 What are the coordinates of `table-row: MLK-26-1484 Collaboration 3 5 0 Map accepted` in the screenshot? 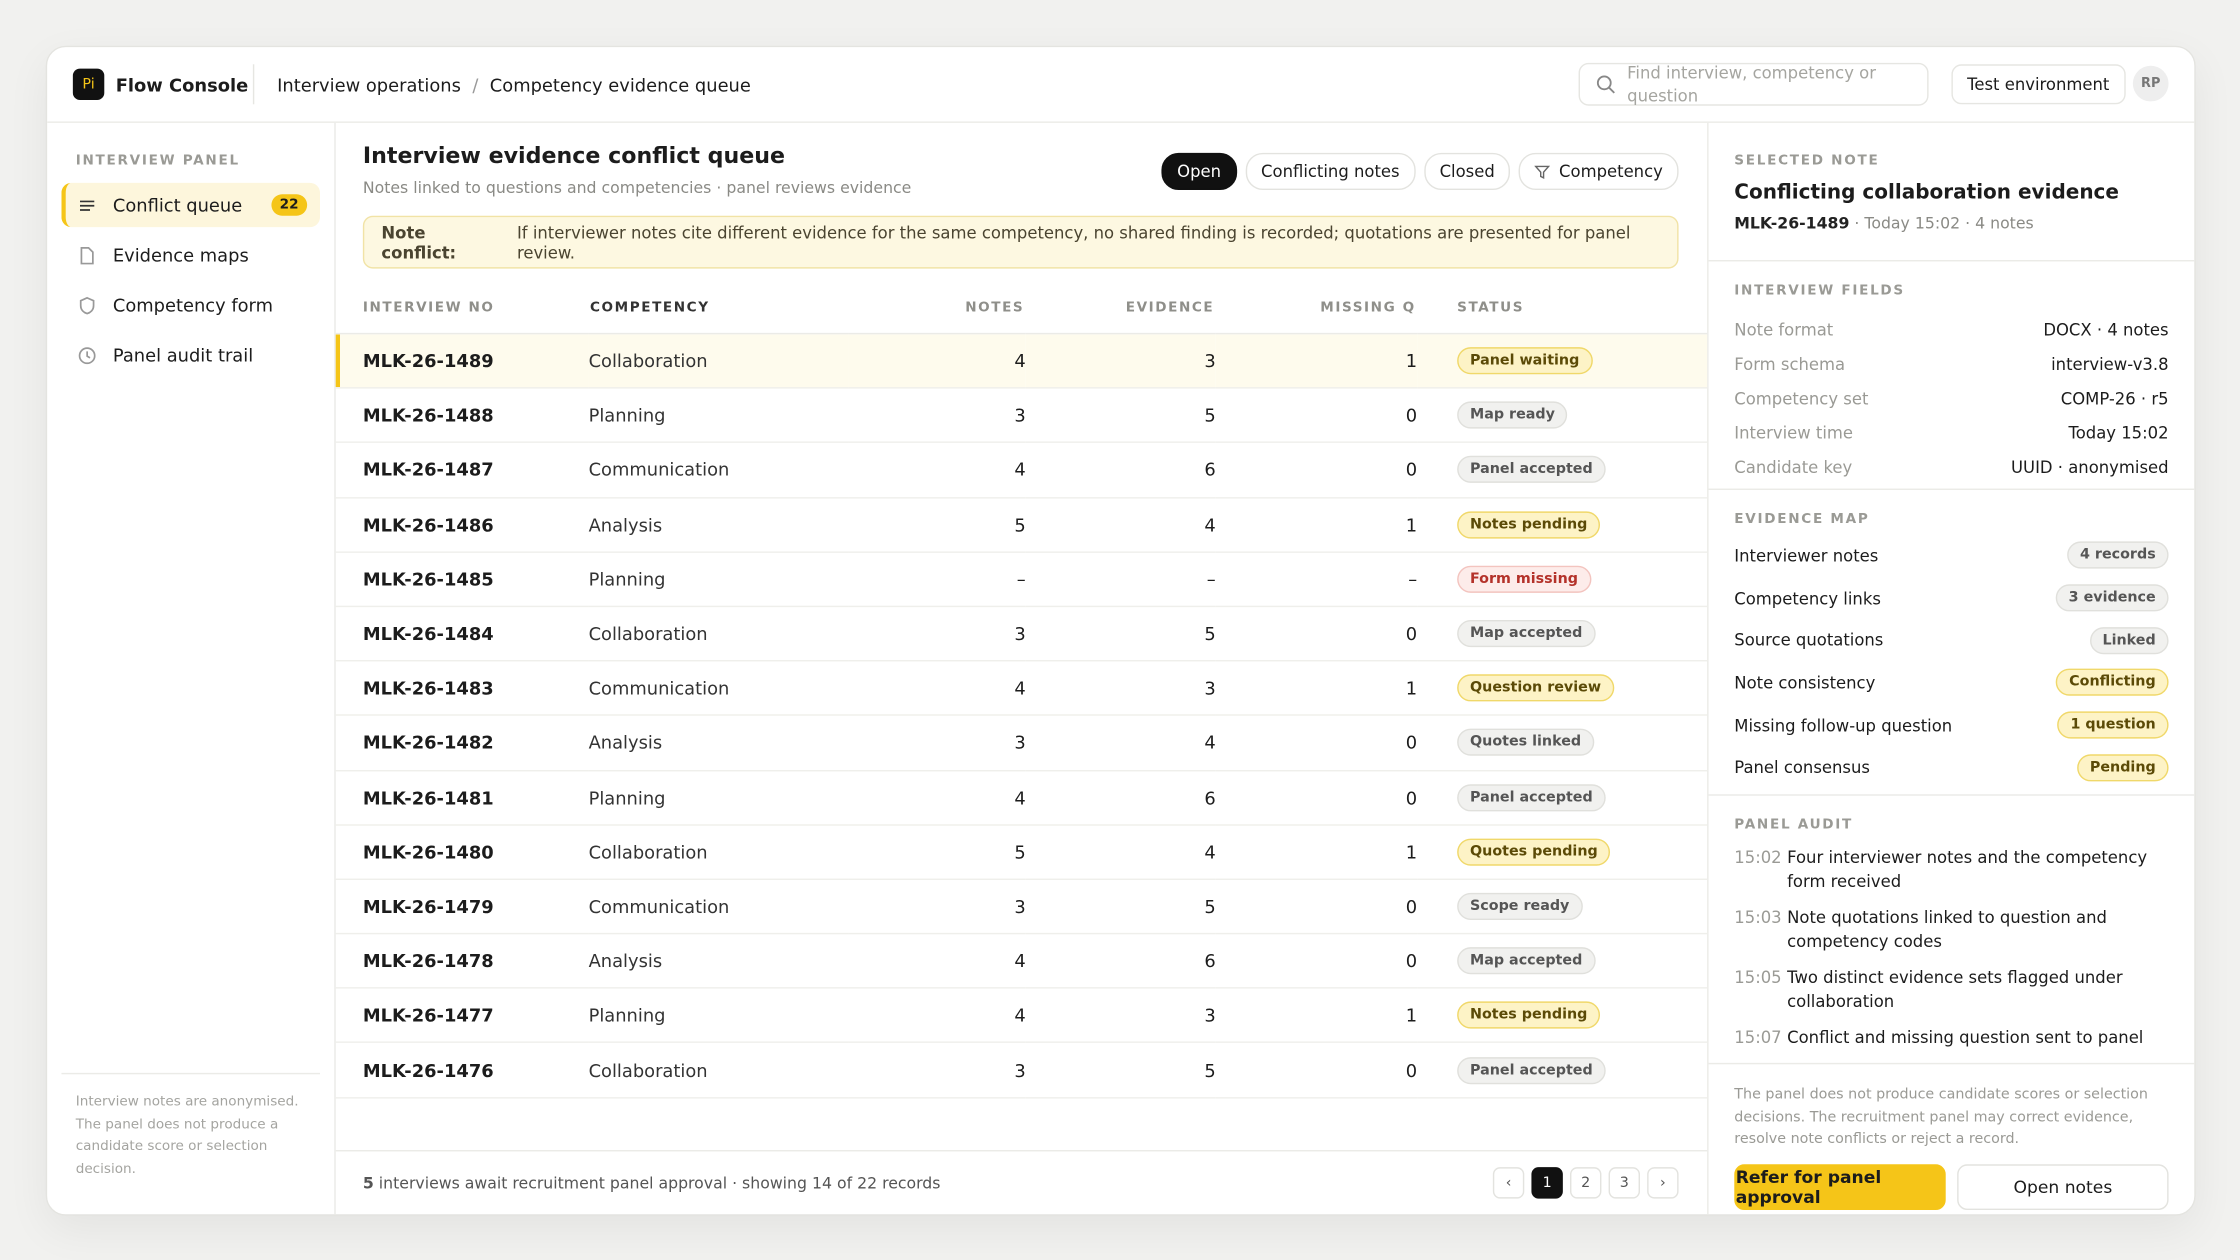 It's located at (1021, 634).